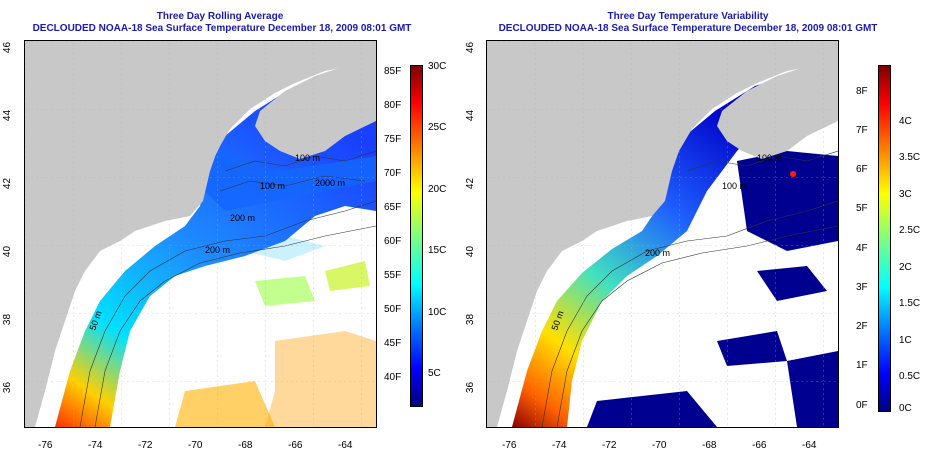  I want to click on colorbar-label: 25C, so click(437, 127).